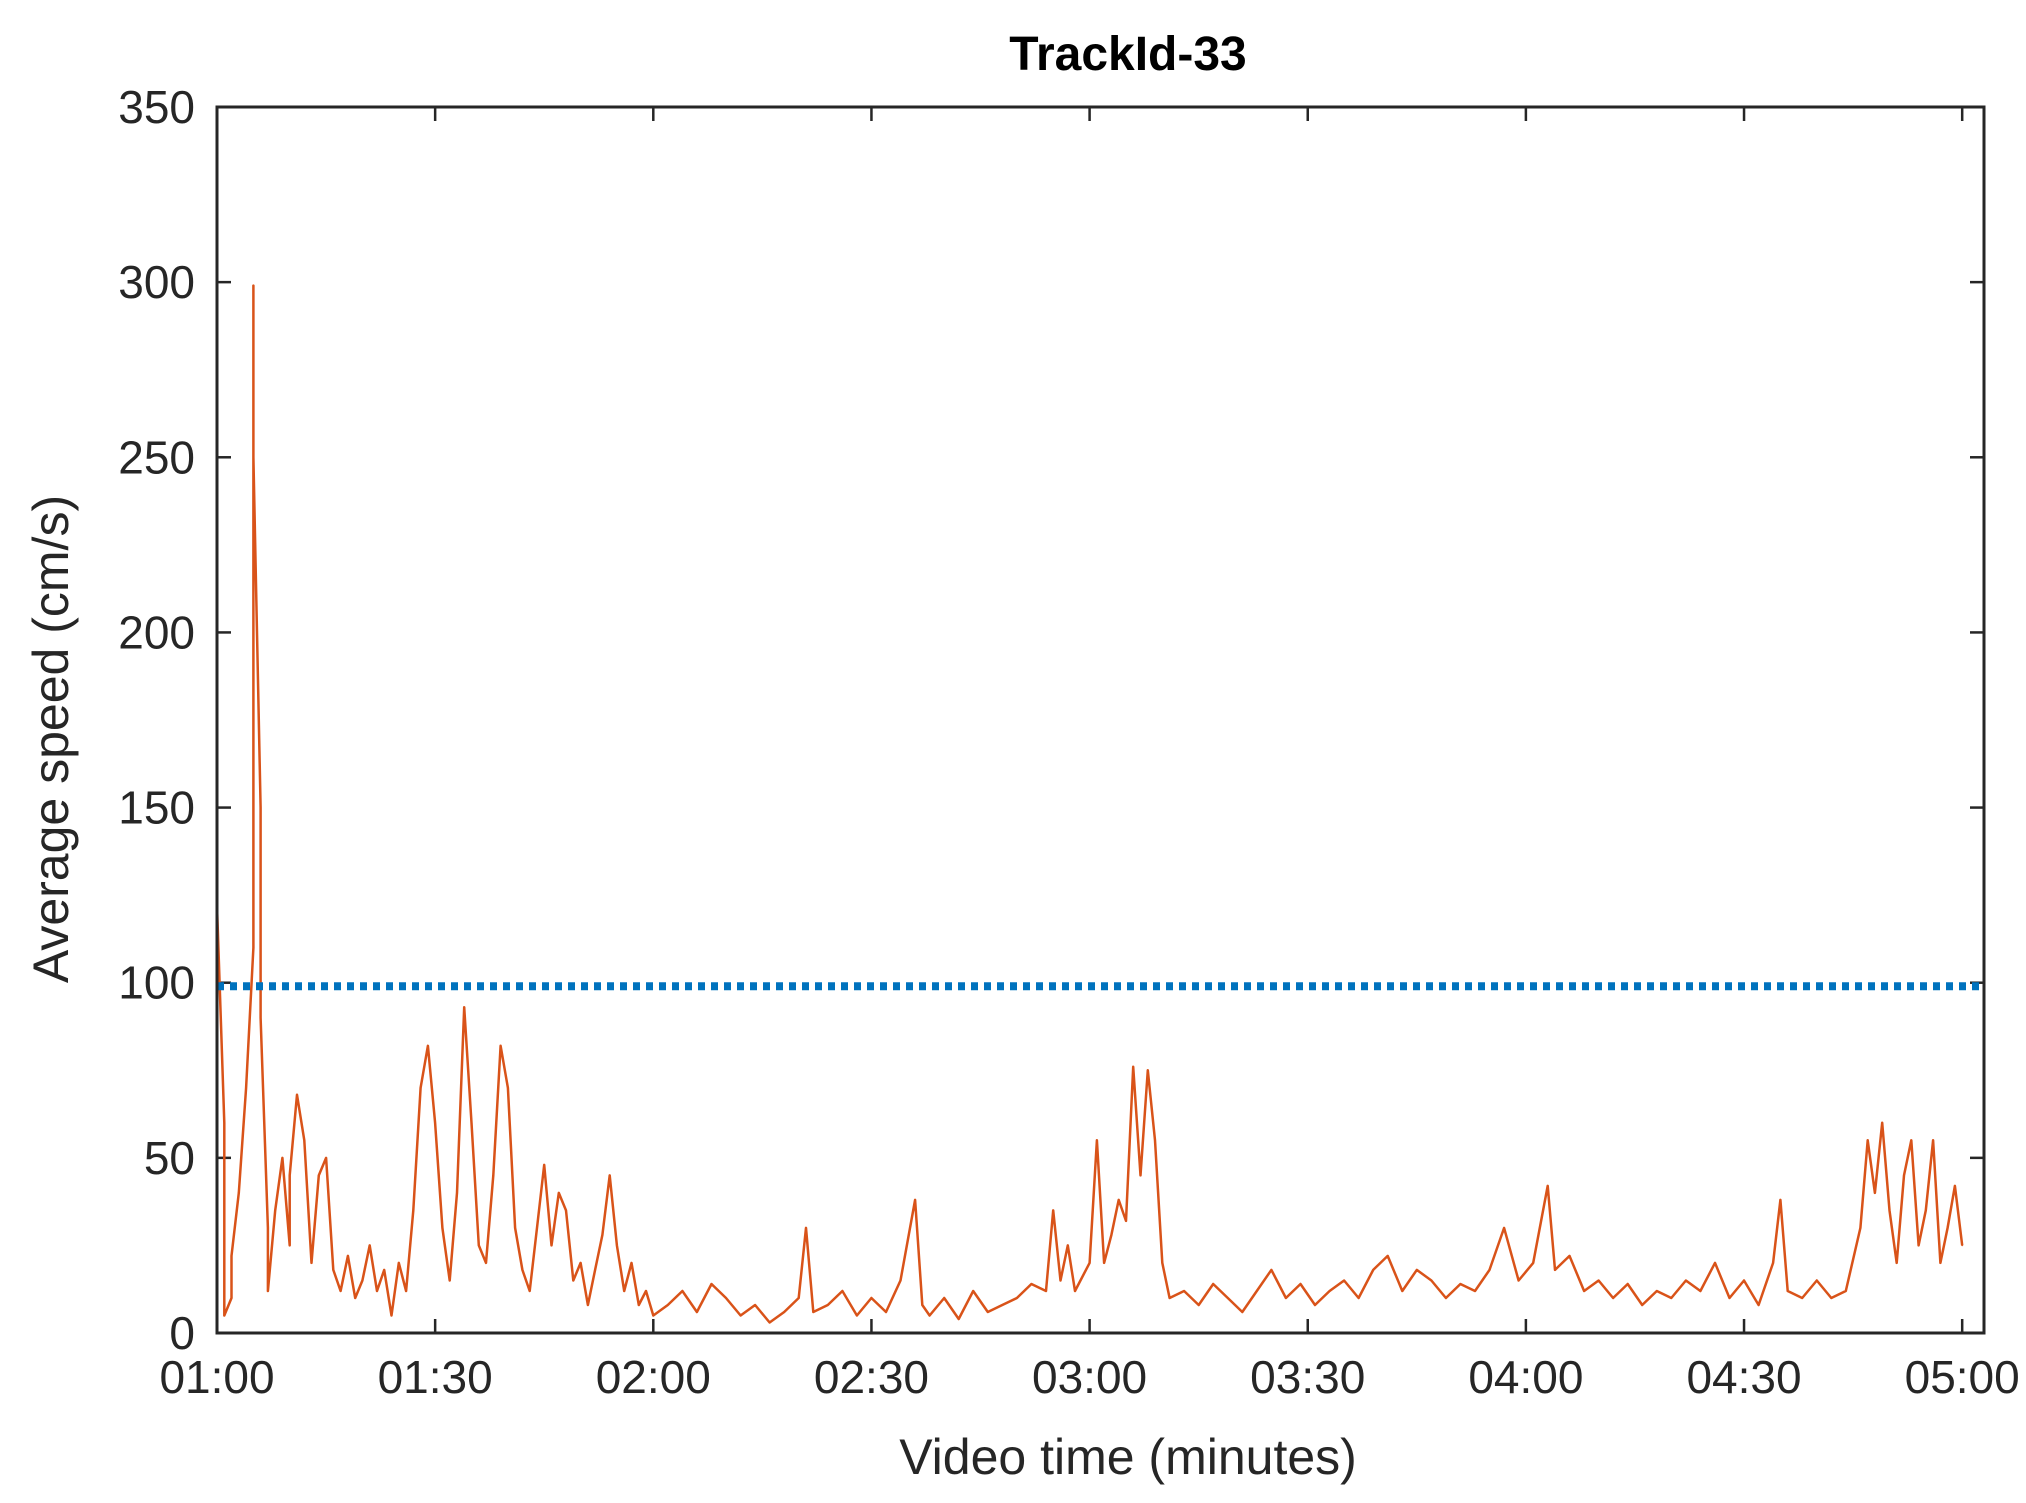  I want to click on chart-title: TrackId-33, so click(1127, 54).